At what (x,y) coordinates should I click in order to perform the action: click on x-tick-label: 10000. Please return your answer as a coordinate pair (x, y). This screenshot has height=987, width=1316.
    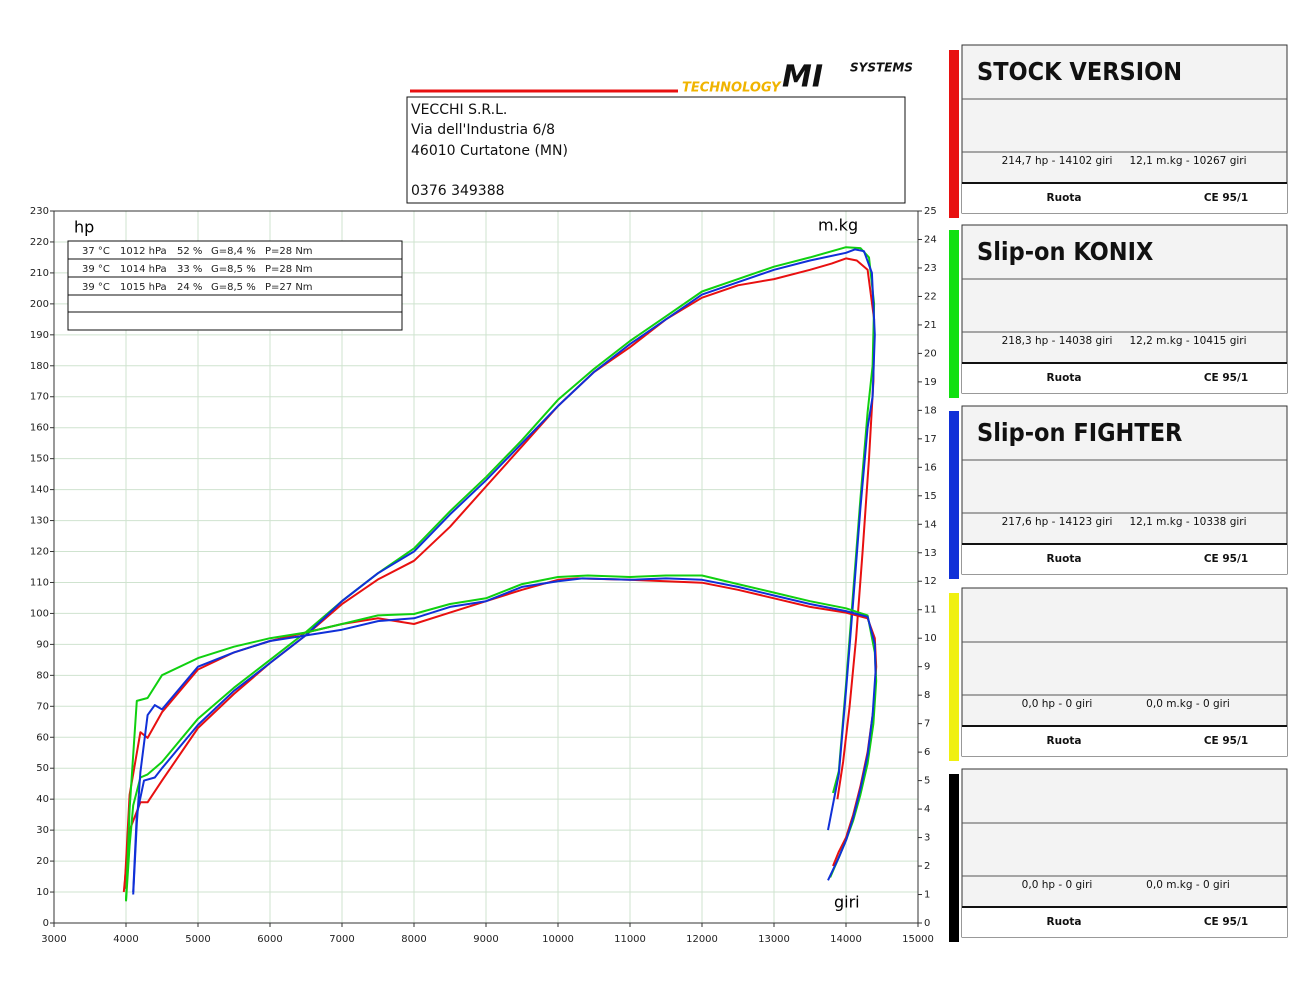
    Looking at the image, I should click on (558, 939).